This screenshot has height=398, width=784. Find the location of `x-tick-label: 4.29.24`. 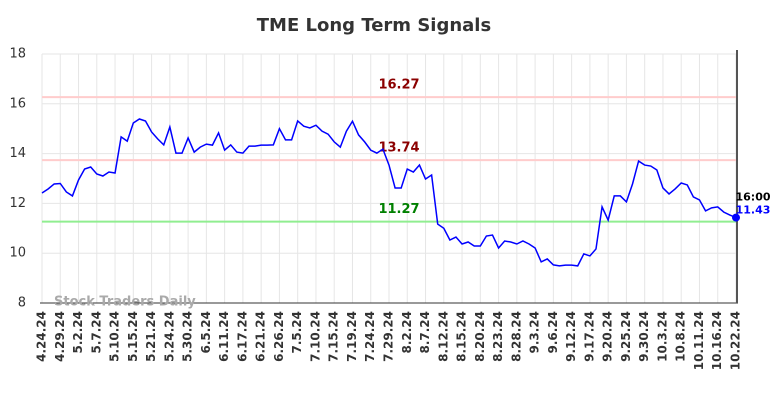

x-tick-label: 4.29.24 is located at coordinates (60, 336).